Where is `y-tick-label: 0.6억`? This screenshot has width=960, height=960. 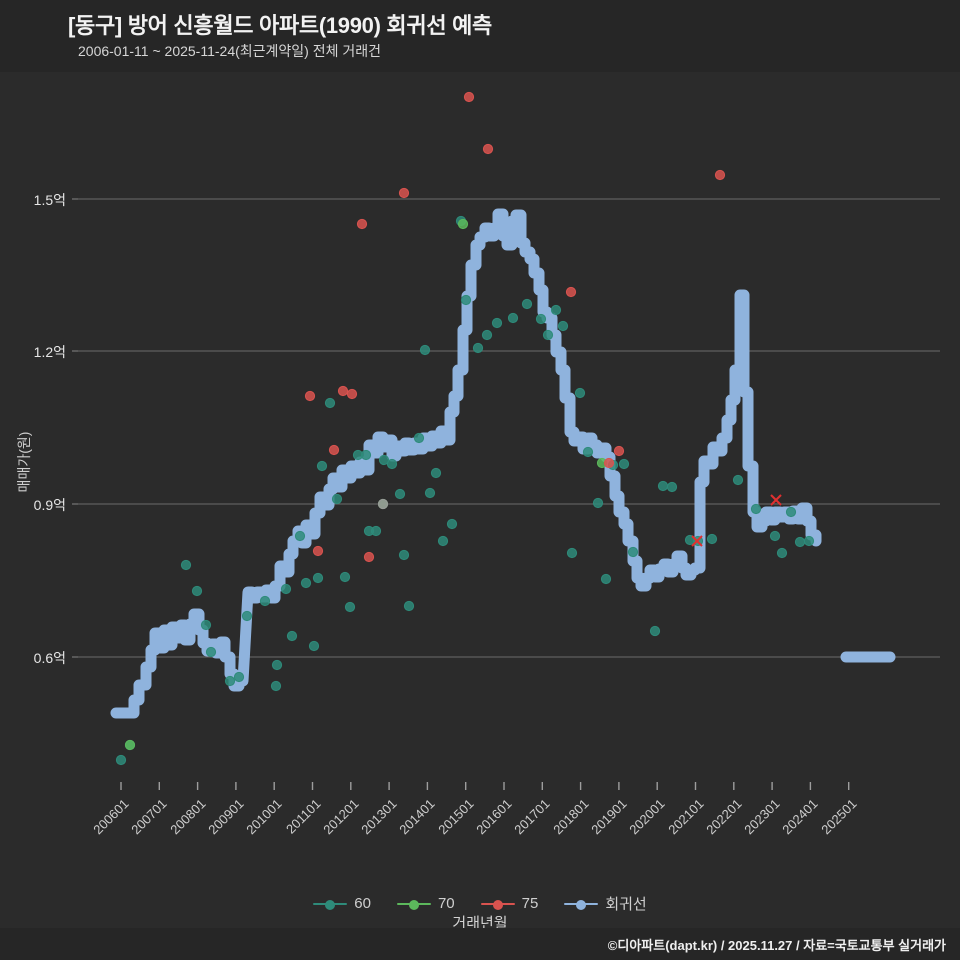 y-tick-label: 0.6억 is located at coordinates (49, 658).